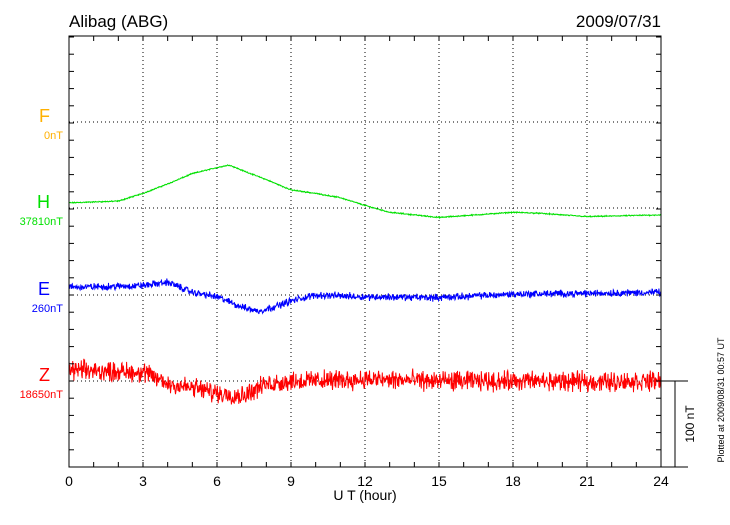  I want to click on series-line-E, so click(365, 296).